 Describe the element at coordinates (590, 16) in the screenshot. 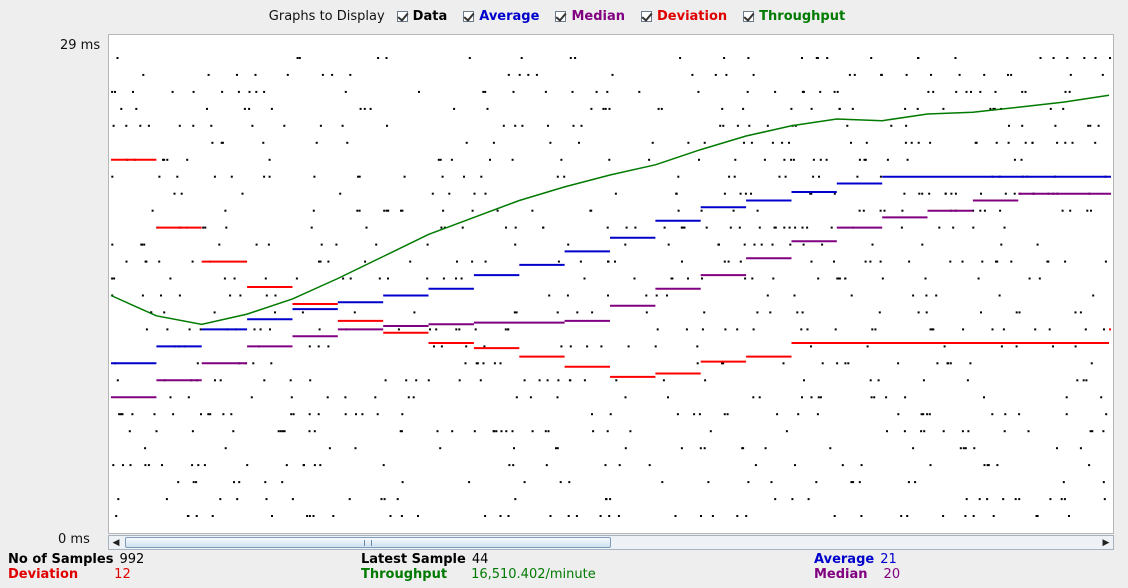

I see `median-checkbox: Median` at that location.